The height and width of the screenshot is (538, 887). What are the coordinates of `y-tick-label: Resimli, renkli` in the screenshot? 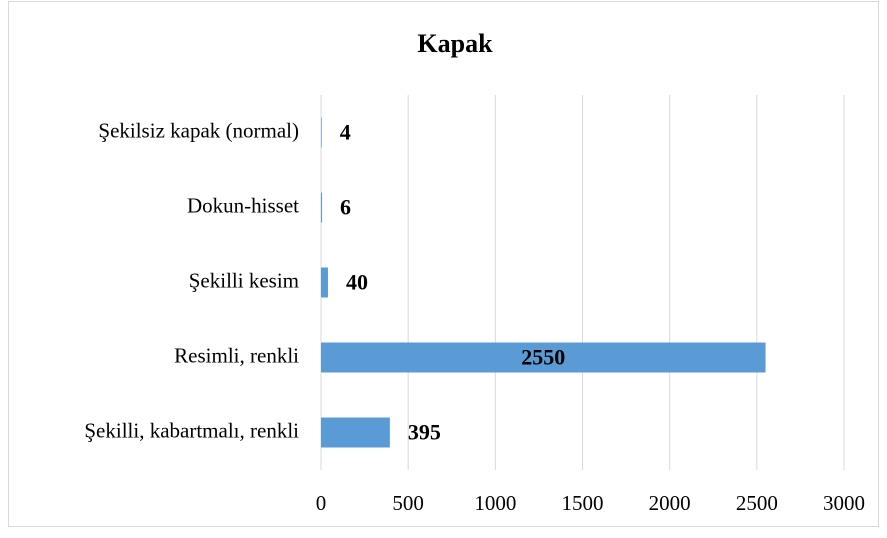 It's located at (236, 355).